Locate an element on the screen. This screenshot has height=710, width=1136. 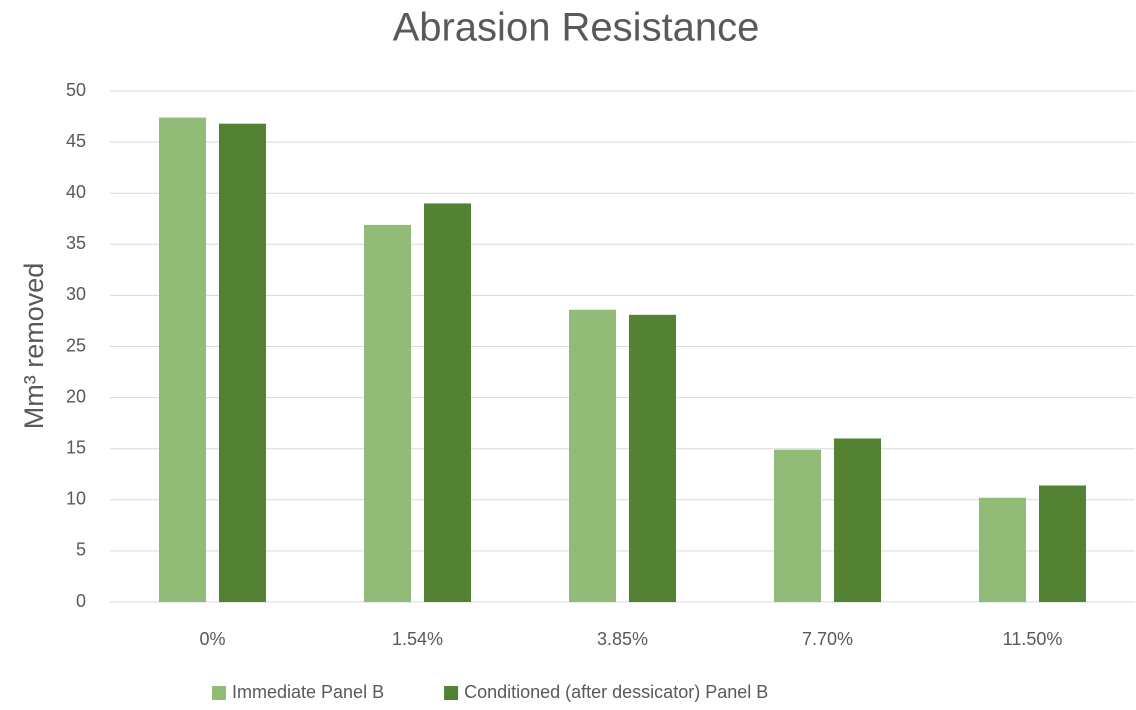
y-tick-label: 30 is located at coordinates (76, 294).